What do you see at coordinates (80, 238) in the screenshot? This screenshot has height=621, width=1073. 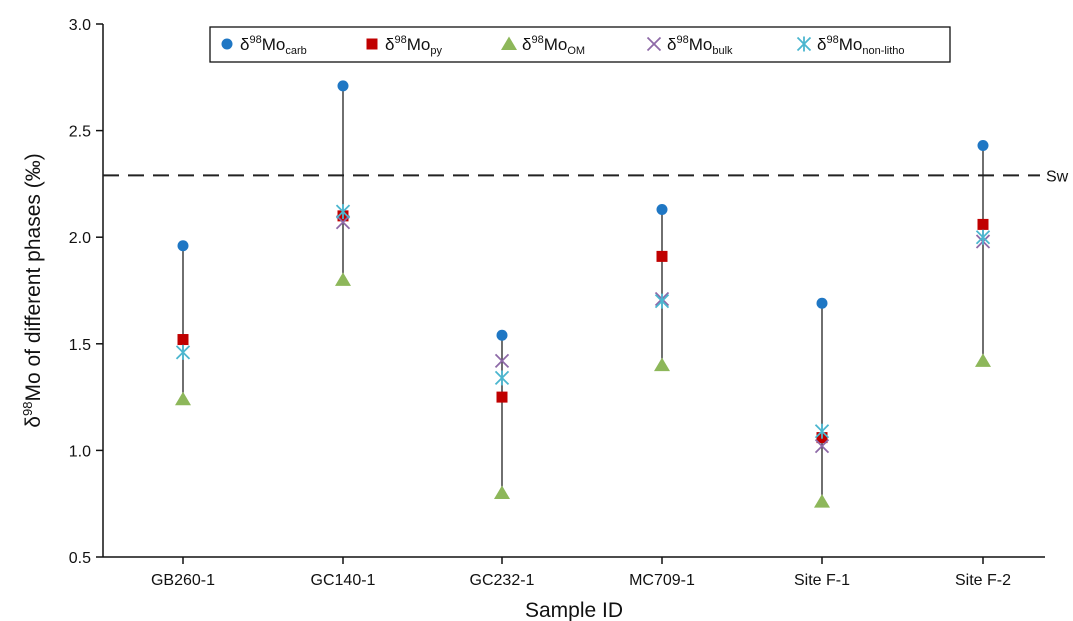 I see `y-tick-label: 2.0` at bounding box center [80, 238].